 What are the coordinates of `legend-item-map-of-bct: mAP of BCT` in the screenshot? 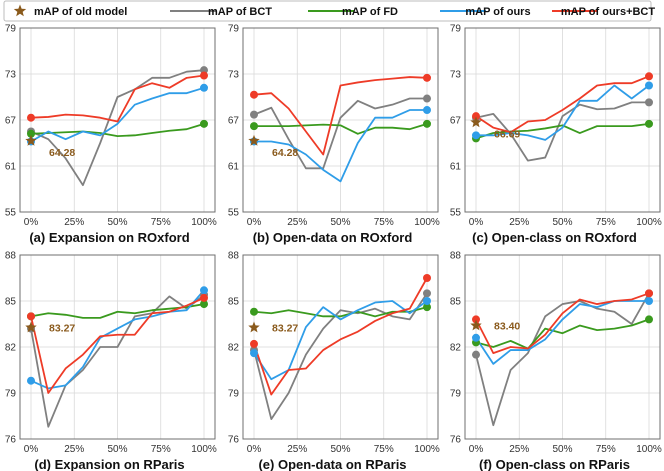 It's located at (221, 12).